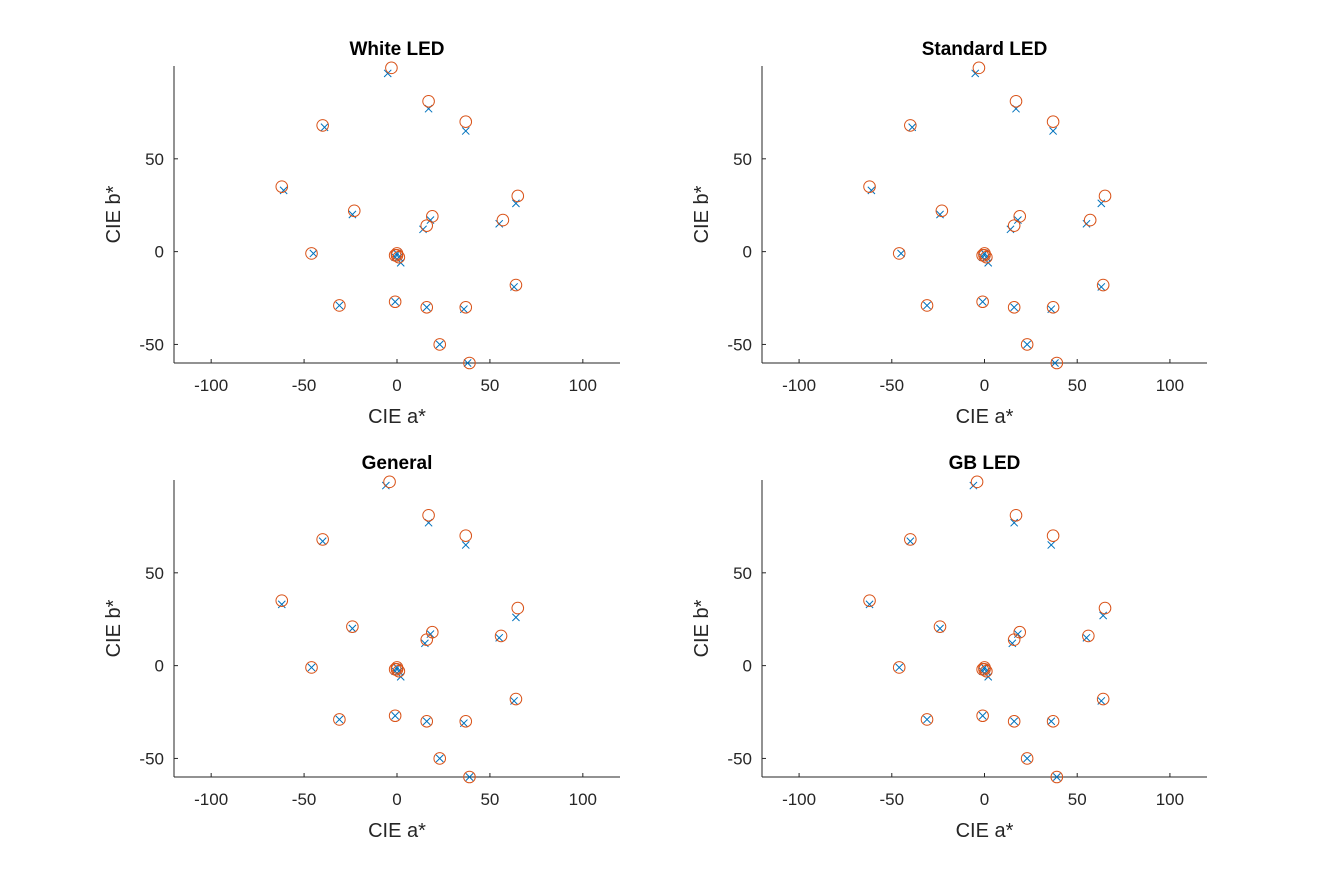 The width and height of the screenshot is (1334, 875). What do you see at coordinates (985, 49) in the screenshot?
I see `chart-title: Standard LED` at bounding box center [985, 49].